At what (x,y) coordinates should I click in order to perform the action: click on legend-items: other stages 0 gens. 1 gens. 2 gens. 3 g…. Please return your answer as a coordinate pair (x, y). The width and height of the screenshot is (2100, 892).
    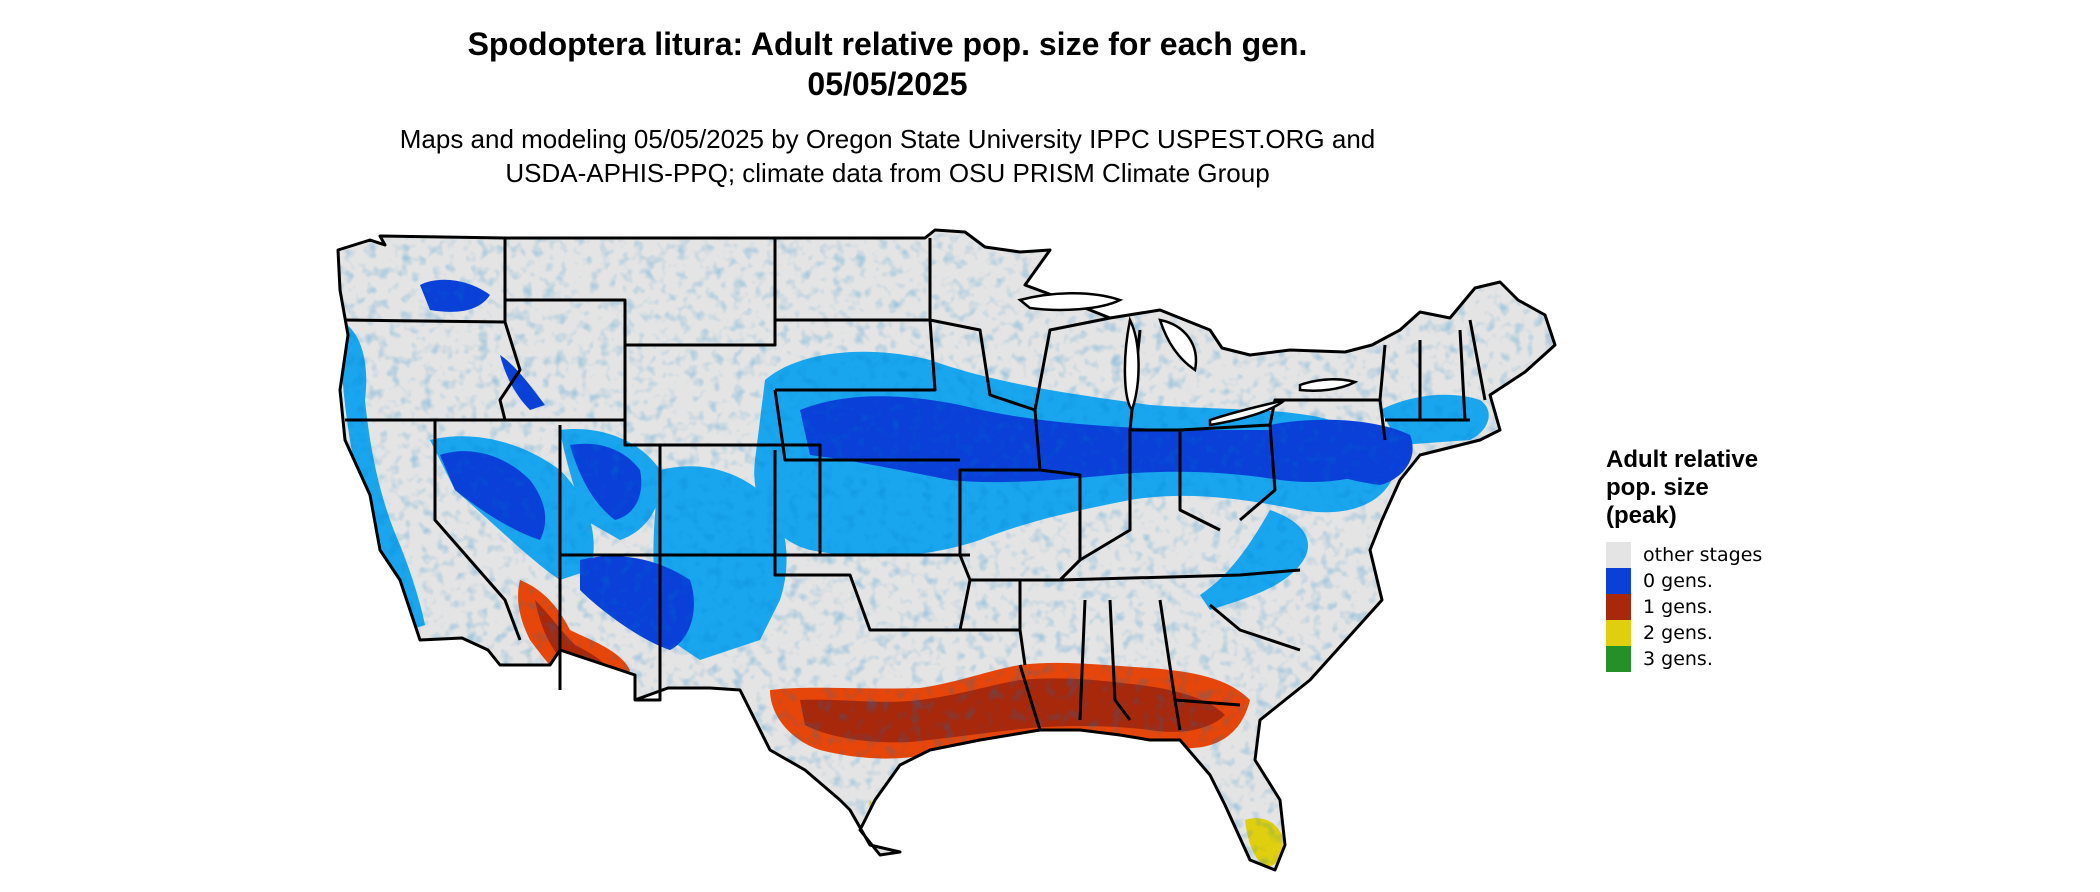
    Looking at the image, I should click on (1716, 607).